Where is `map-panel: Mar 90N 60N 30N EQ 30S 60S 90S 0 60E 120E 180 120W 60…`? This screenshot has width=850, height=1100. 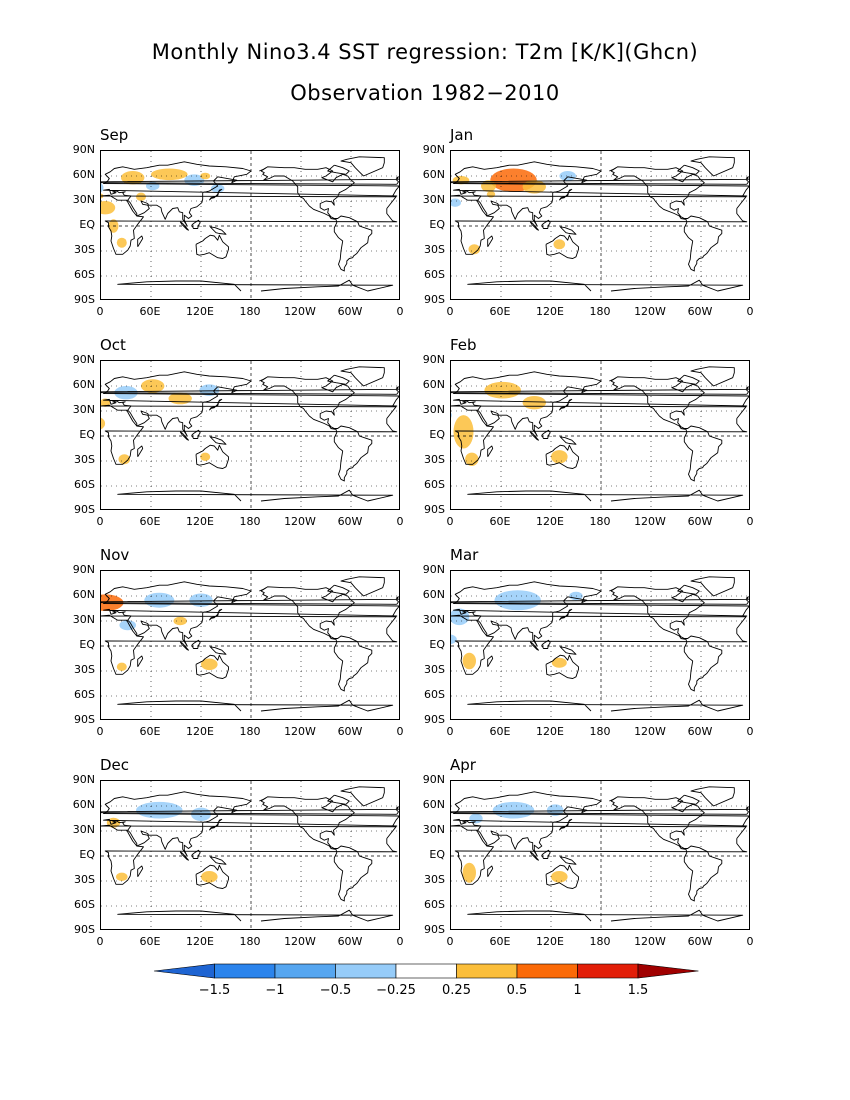 map-panel: Mar 90N 60N 30N EQ 30S 60S 90S 0 60E 120E 180 120W 60… is located at coordinates (588, 642).